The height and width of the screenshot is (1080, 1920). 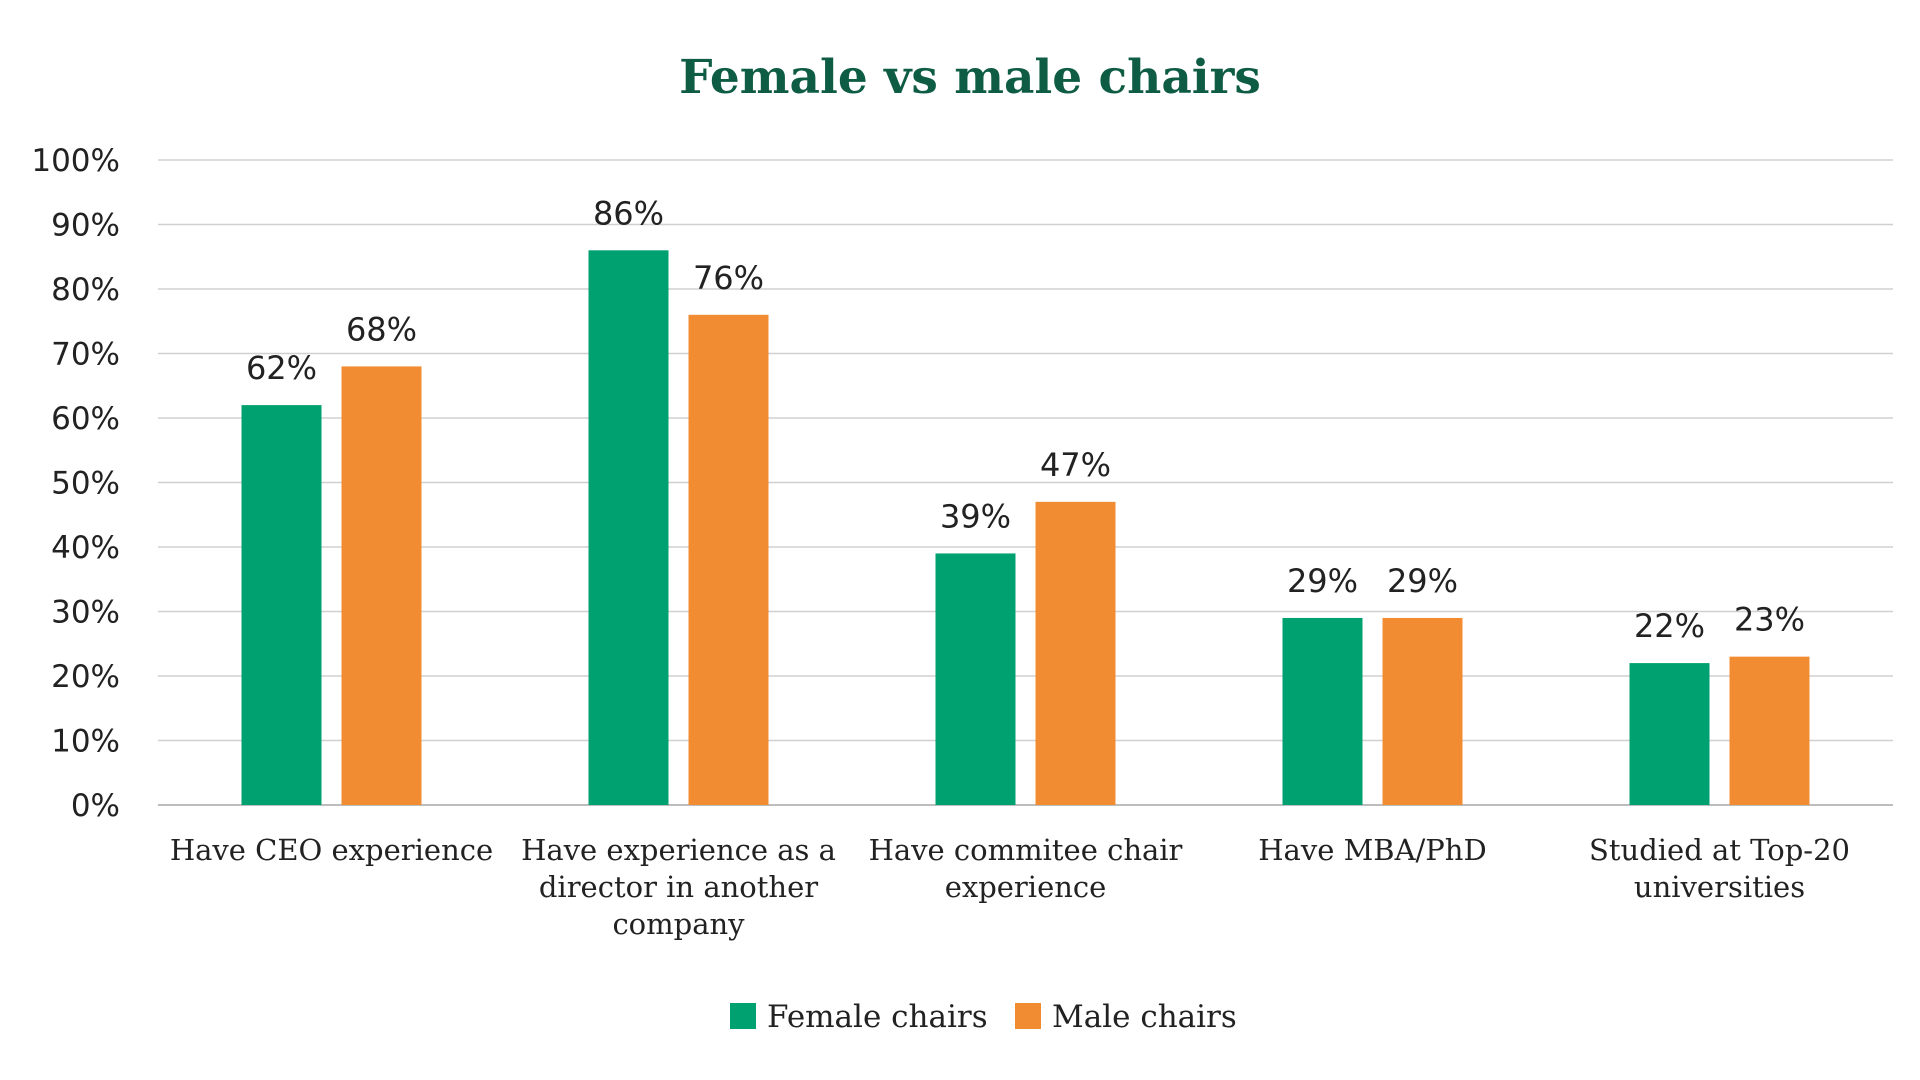 I want to click on legend-swatch-female, so click(x=743, y=1016).